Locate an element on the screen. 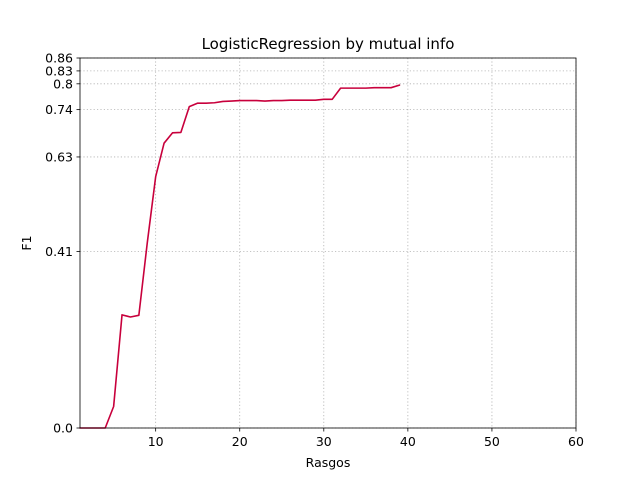  y-tick-label: 0.74 is located at coordinates (59, 109).